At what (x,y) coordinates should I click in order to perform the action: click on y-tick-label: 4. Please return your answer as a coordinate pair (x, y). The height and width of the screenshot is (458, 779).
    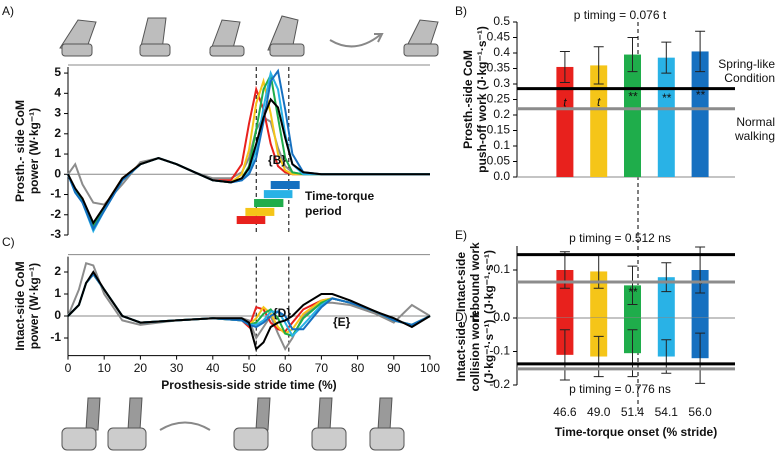
    Looking at the image, I should click on (57, 92).